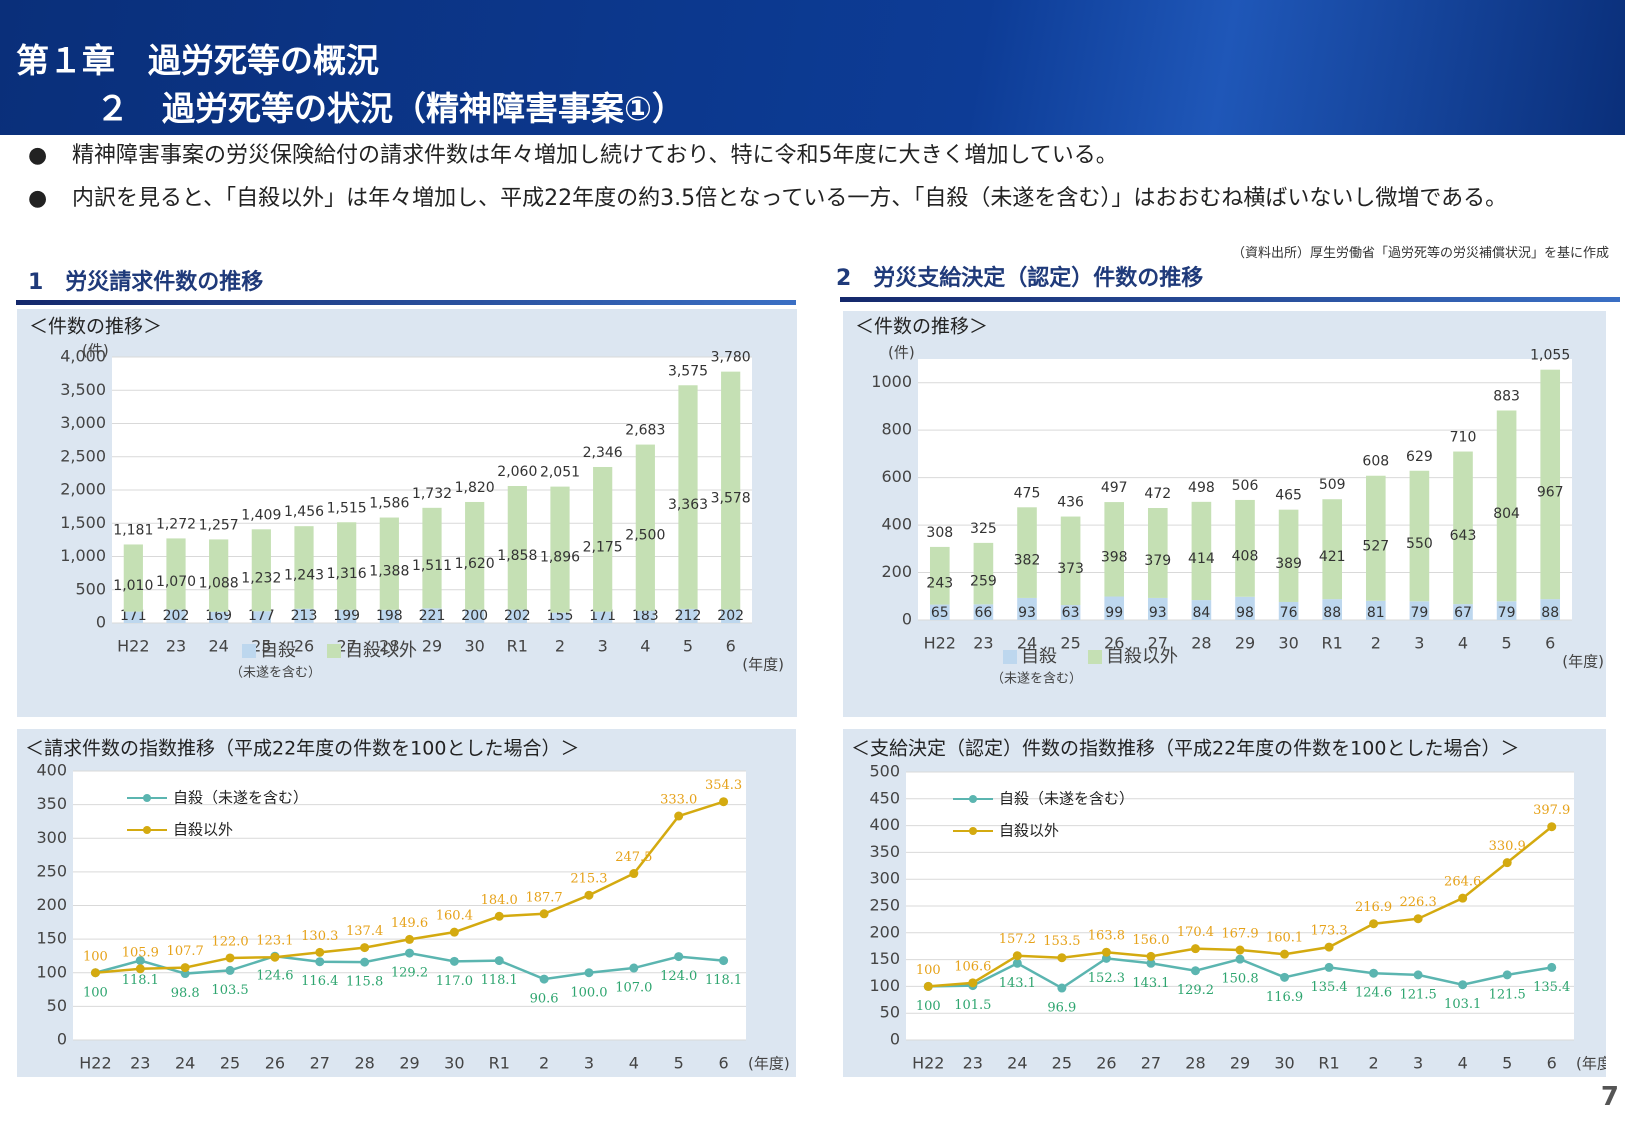 The height and width of the screenshot is (1125, 1625). What do you see at coordinates (940, 643) in the screenshot?
I see `x-tick-label: H22` at bounding box center [940, 643].